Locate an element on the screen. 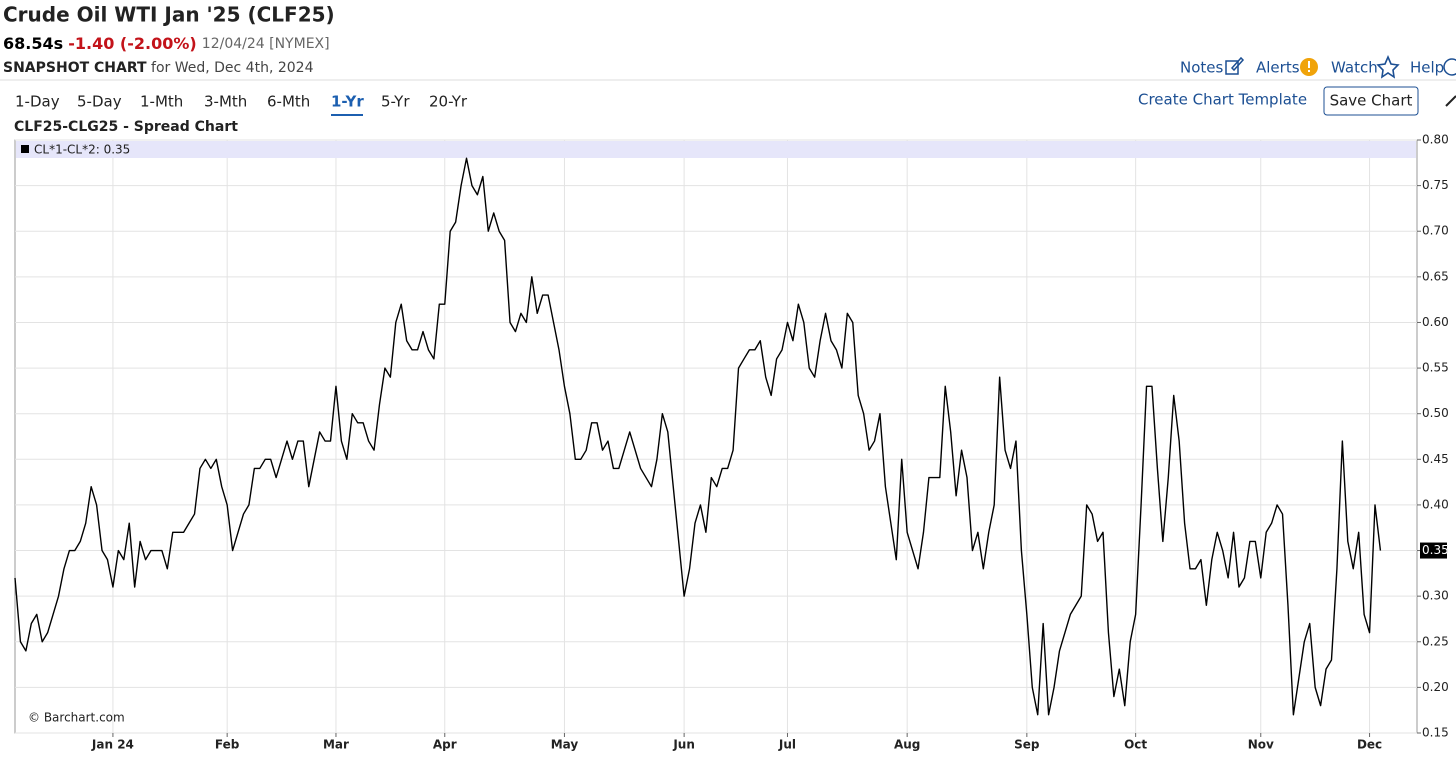  credit: © Barchart.com is located at coordinates (76, 718).